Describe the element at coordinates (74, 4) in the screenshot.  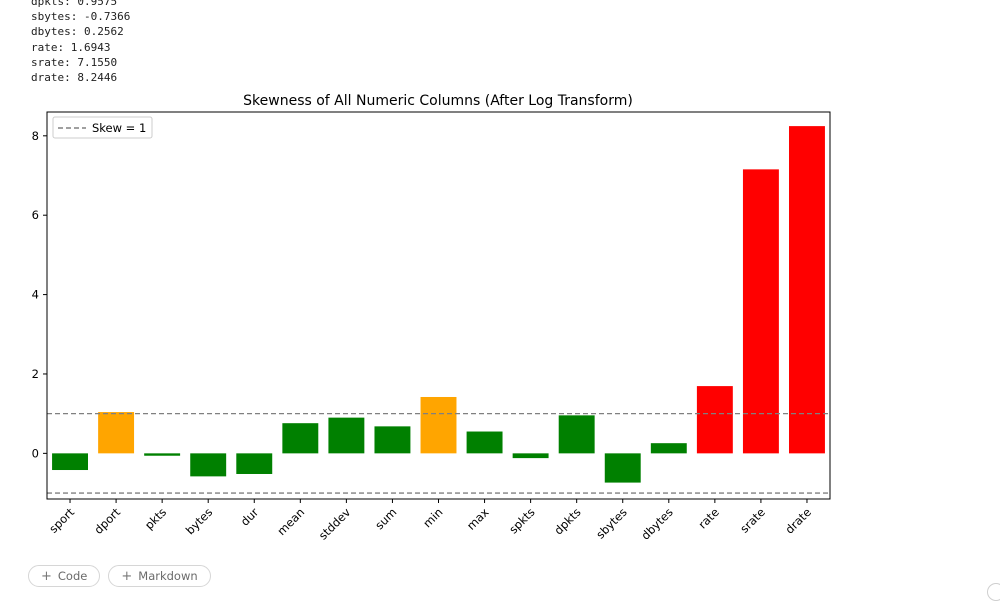
I see `output-line: dpkts: 0.9575` at that location.